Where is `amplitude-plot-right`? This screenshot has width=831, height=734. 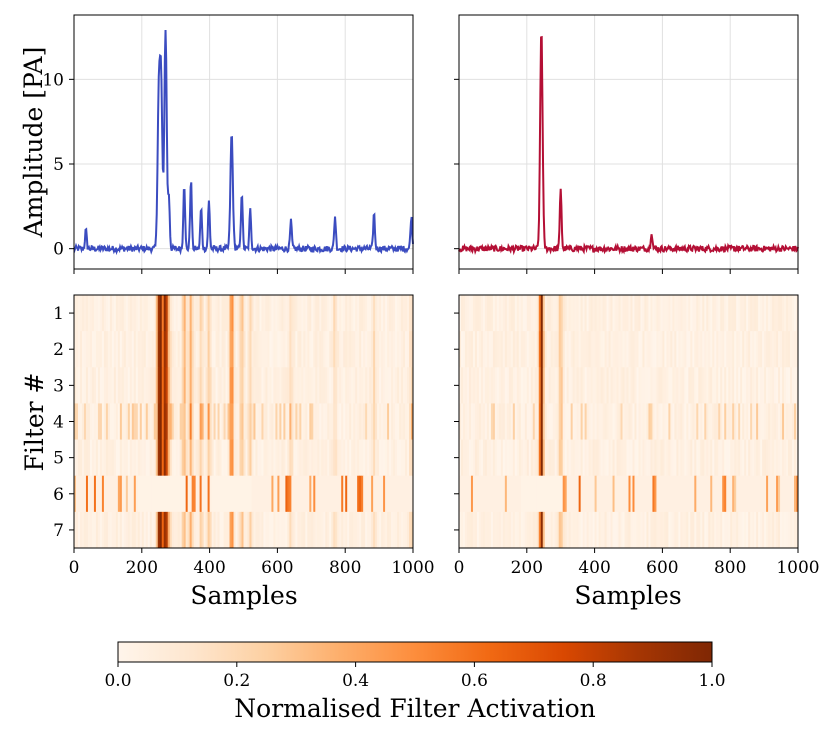
amplitude-plot-right is located at coordinates (626, 144).